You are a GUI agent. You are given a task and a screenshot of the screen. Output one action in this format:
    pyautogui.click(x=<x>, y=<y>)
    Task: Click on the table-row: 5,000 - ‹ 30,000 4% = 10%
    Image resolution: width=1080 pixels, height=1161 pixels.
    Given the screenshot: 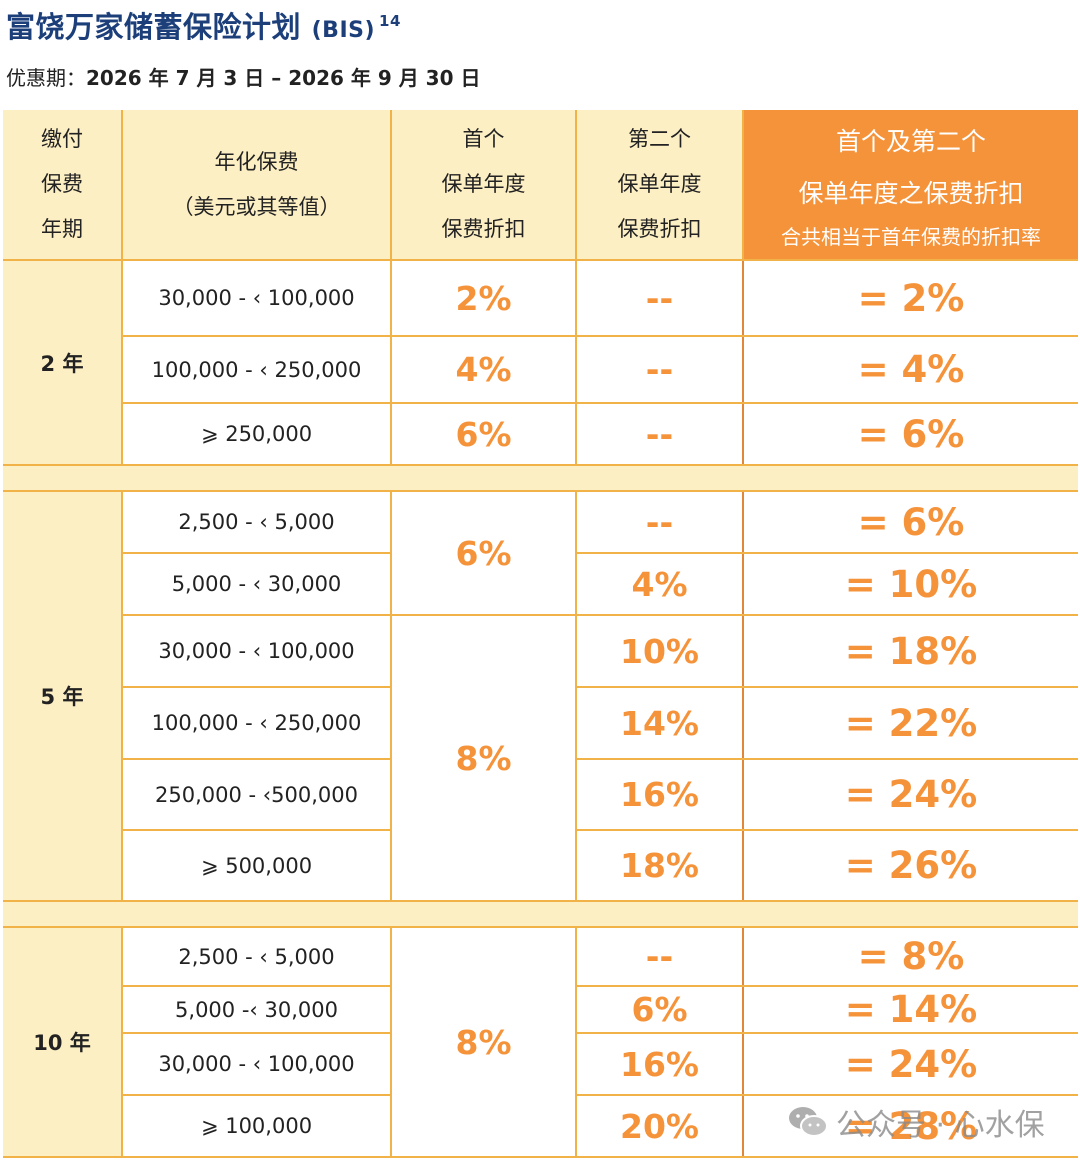 What is the action you would take?
    pyautogui.click(x=540, y=584)
    